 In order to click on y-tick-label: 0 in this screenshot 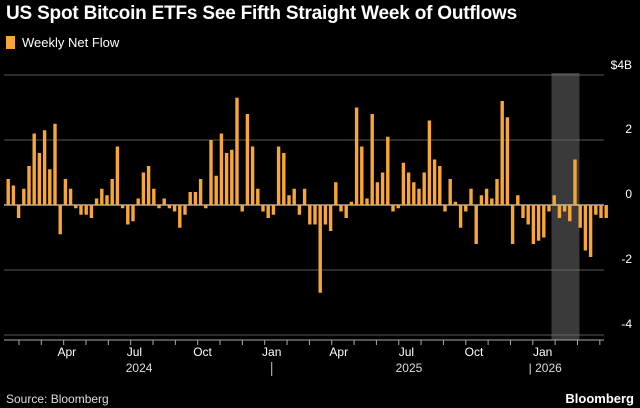, I will do `click(628, 194)`.